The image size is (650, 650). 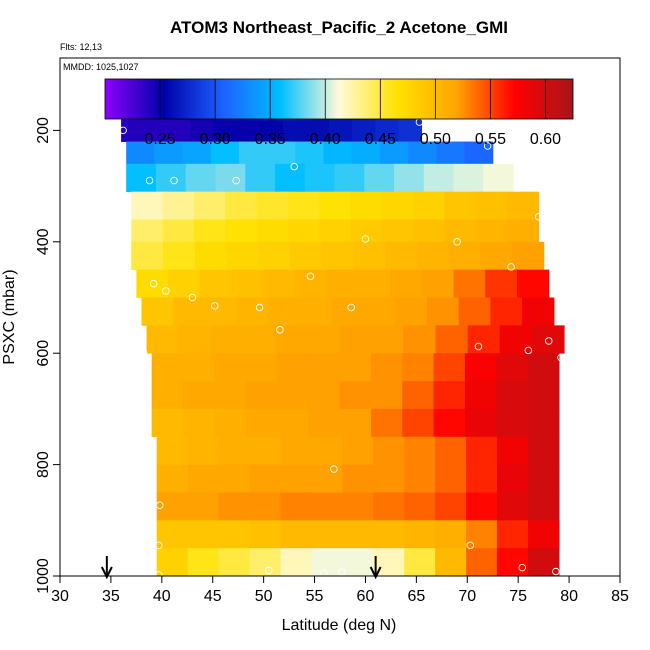 I want to click on x-tick-label: 40, so click(x=162, y=596).